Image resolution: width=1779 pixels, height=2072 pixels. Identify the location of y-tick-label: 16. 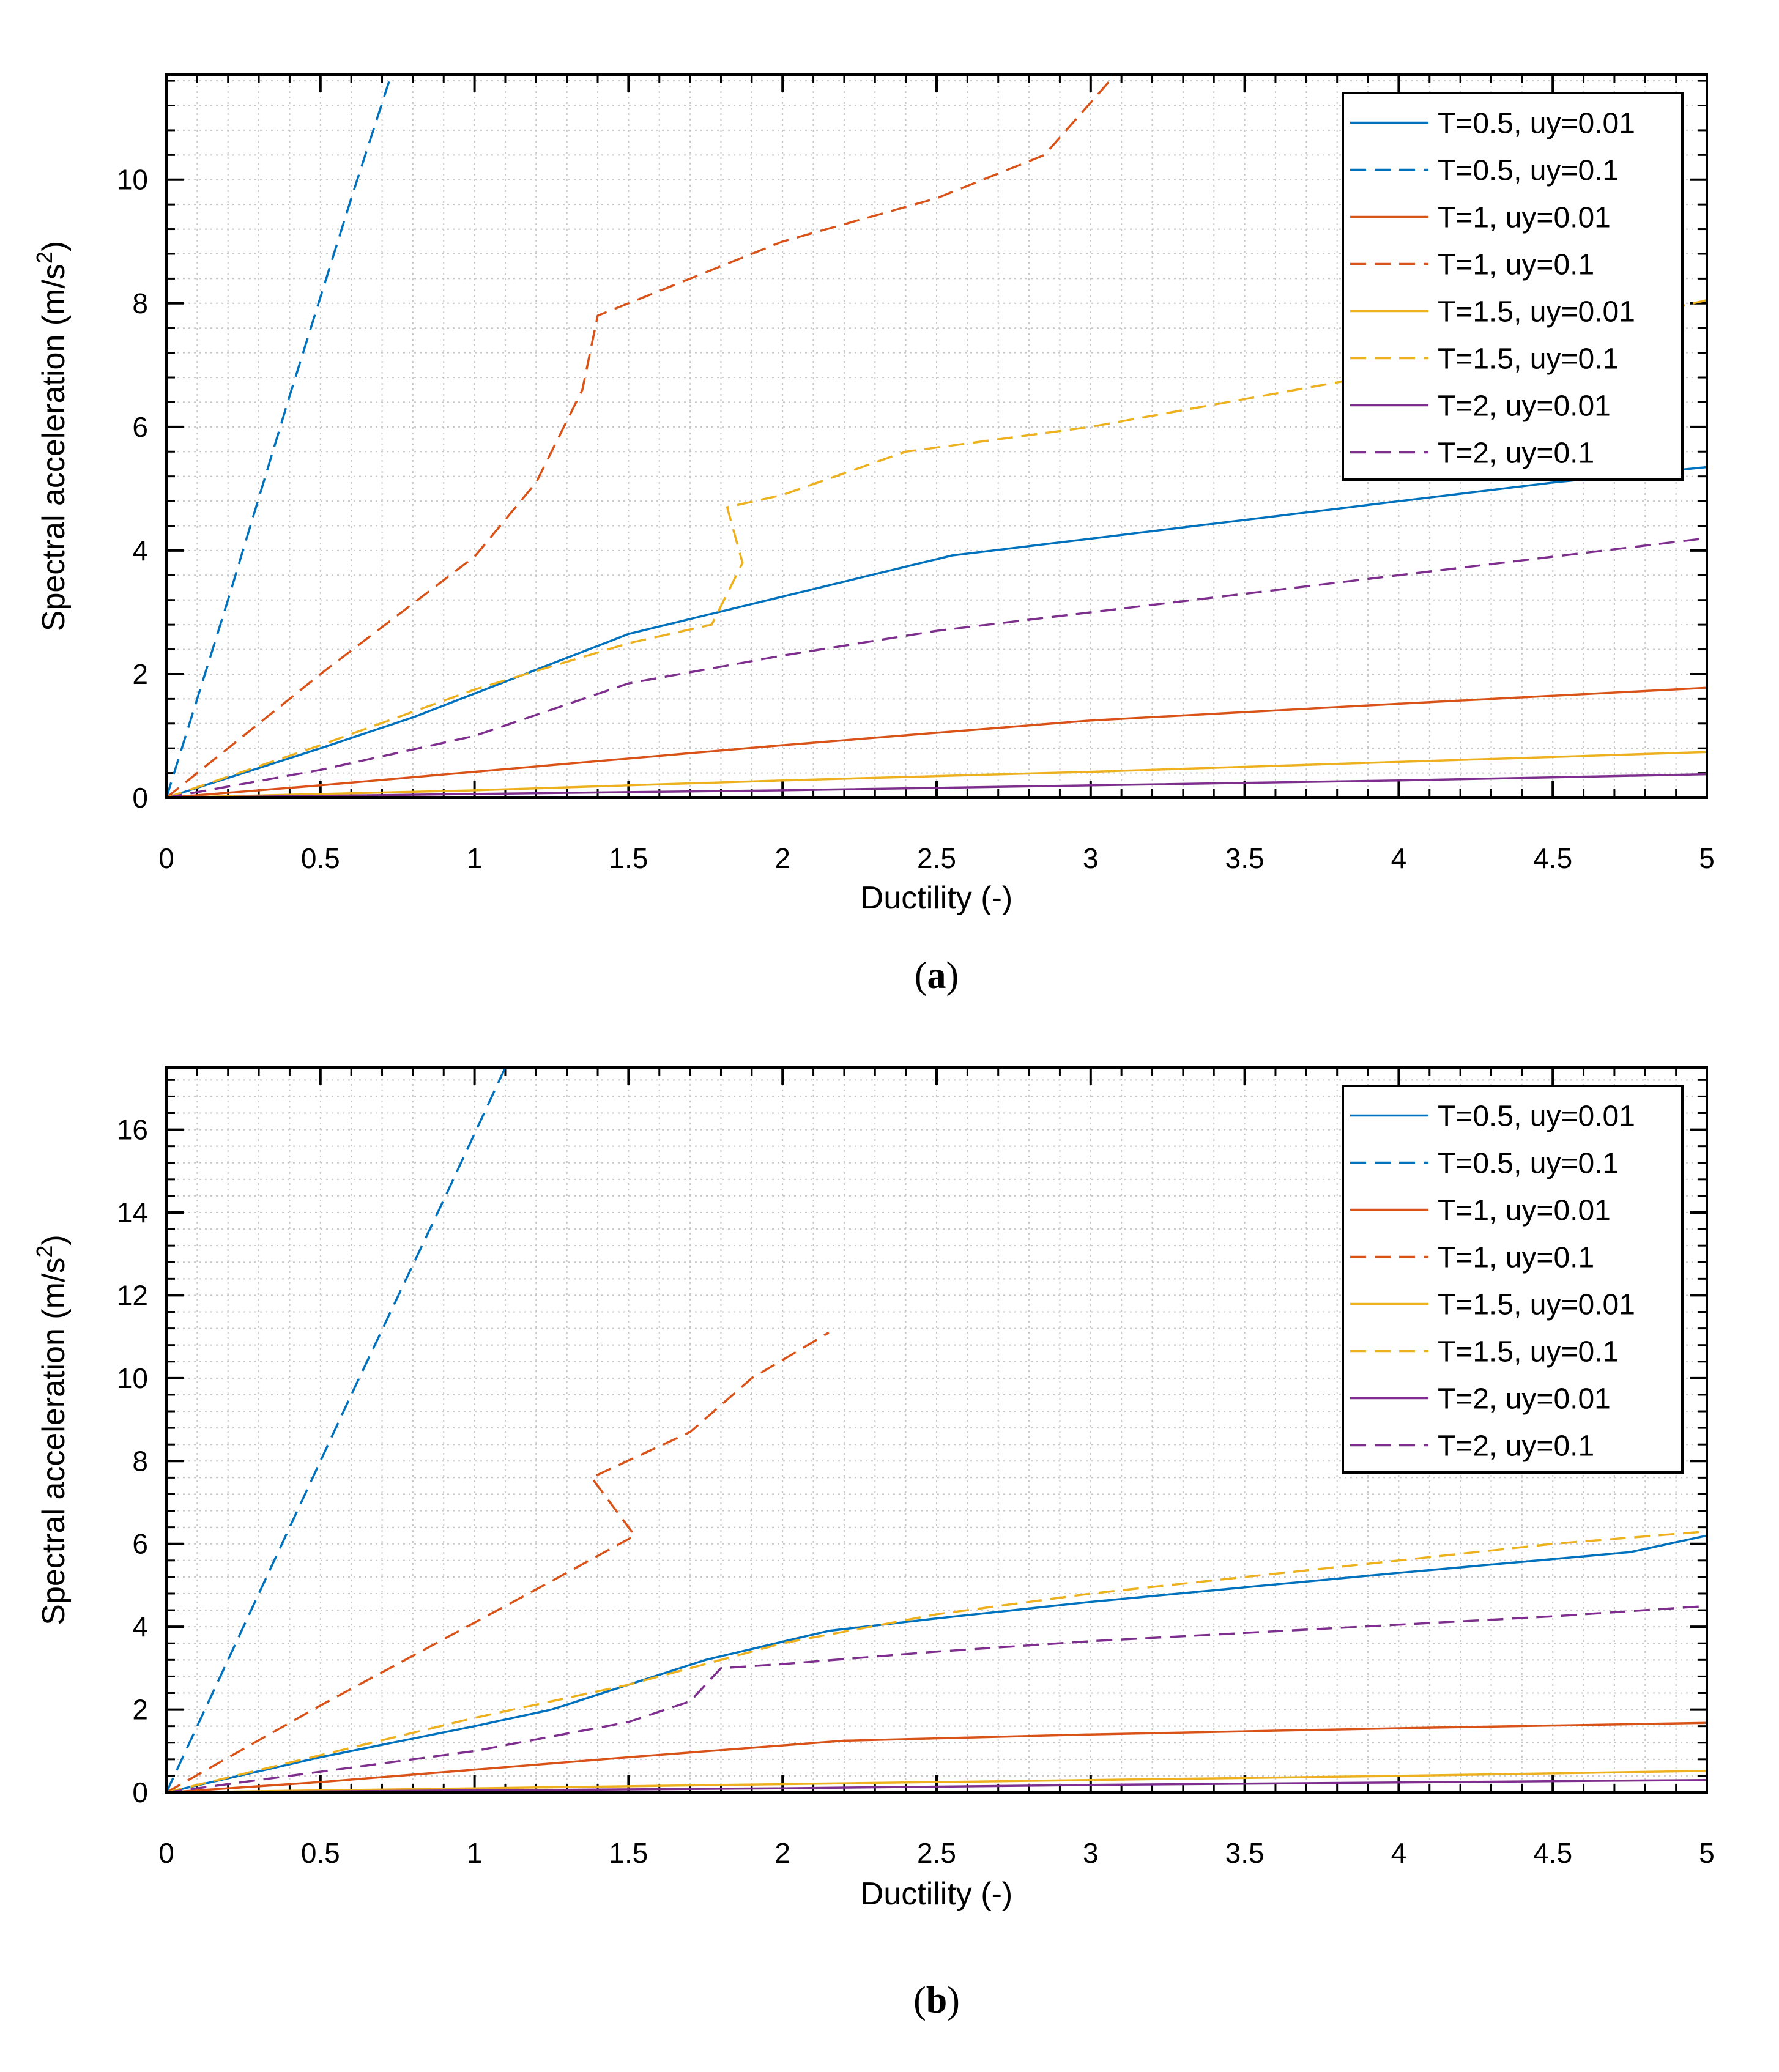
(132, 1130).